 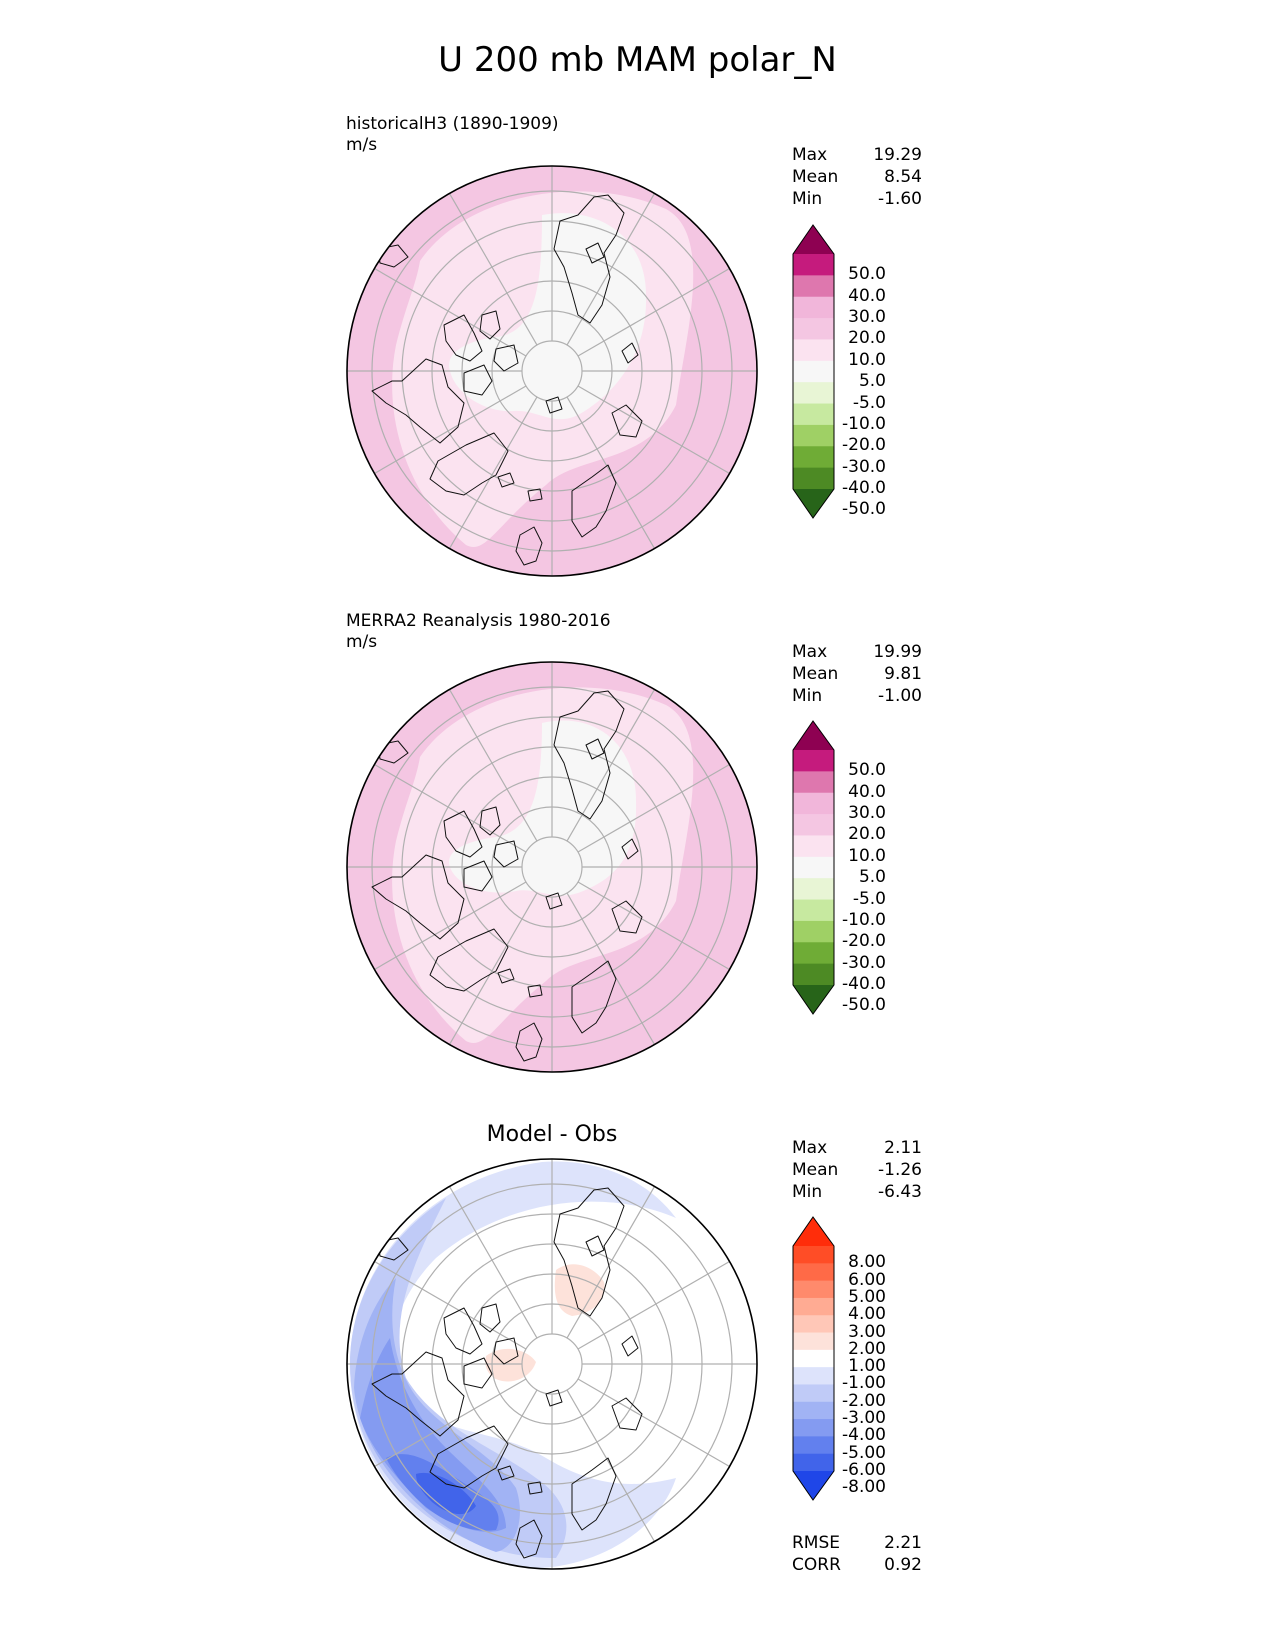 I want to click on panel-2-title-line1: MERRA2 Reanalysis 1980-2016, so click(x=478, y=621).